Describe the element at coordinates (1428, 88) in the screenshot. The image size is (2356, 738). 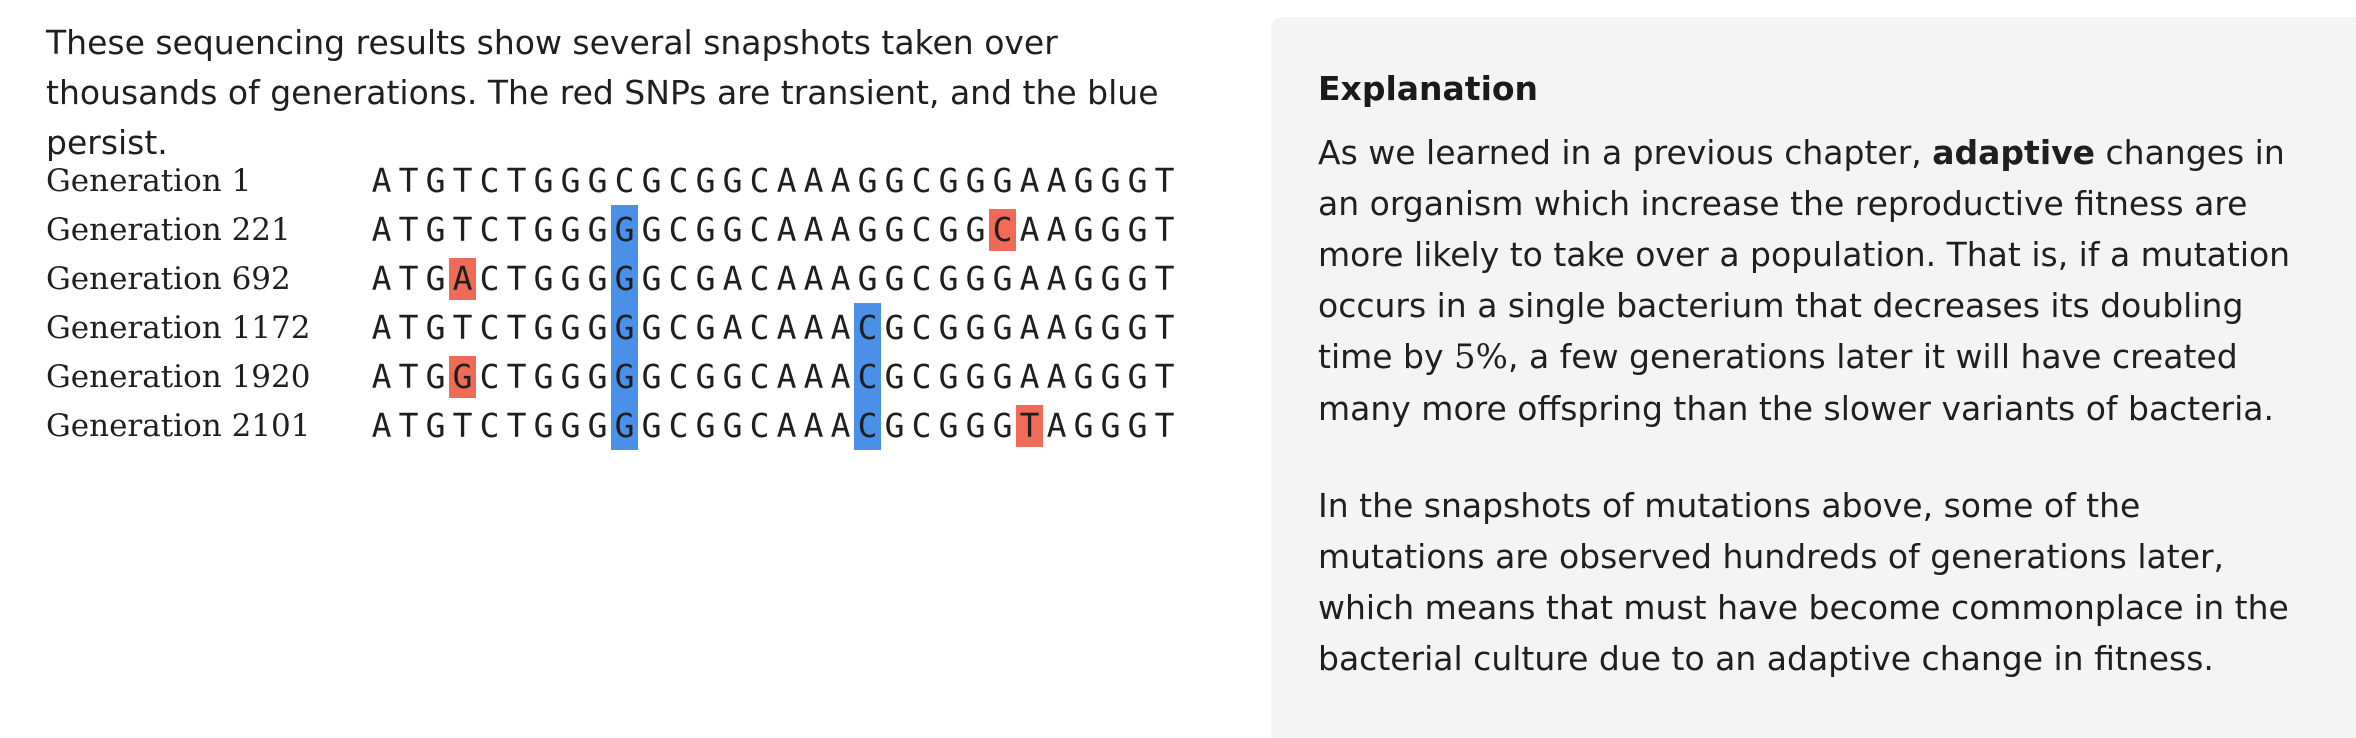
I see `explanation-title: Explanation` at that location.